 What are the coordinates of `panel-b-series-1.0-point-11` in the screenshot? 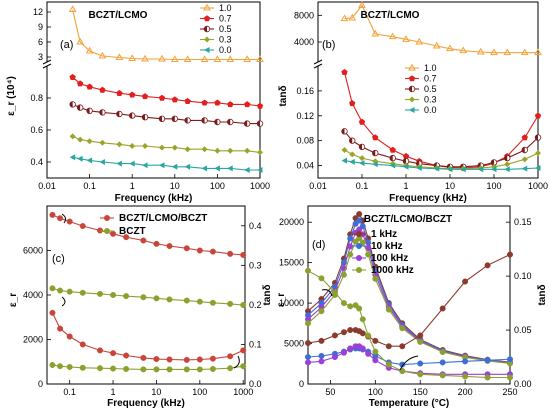 It's located at (494, 52).